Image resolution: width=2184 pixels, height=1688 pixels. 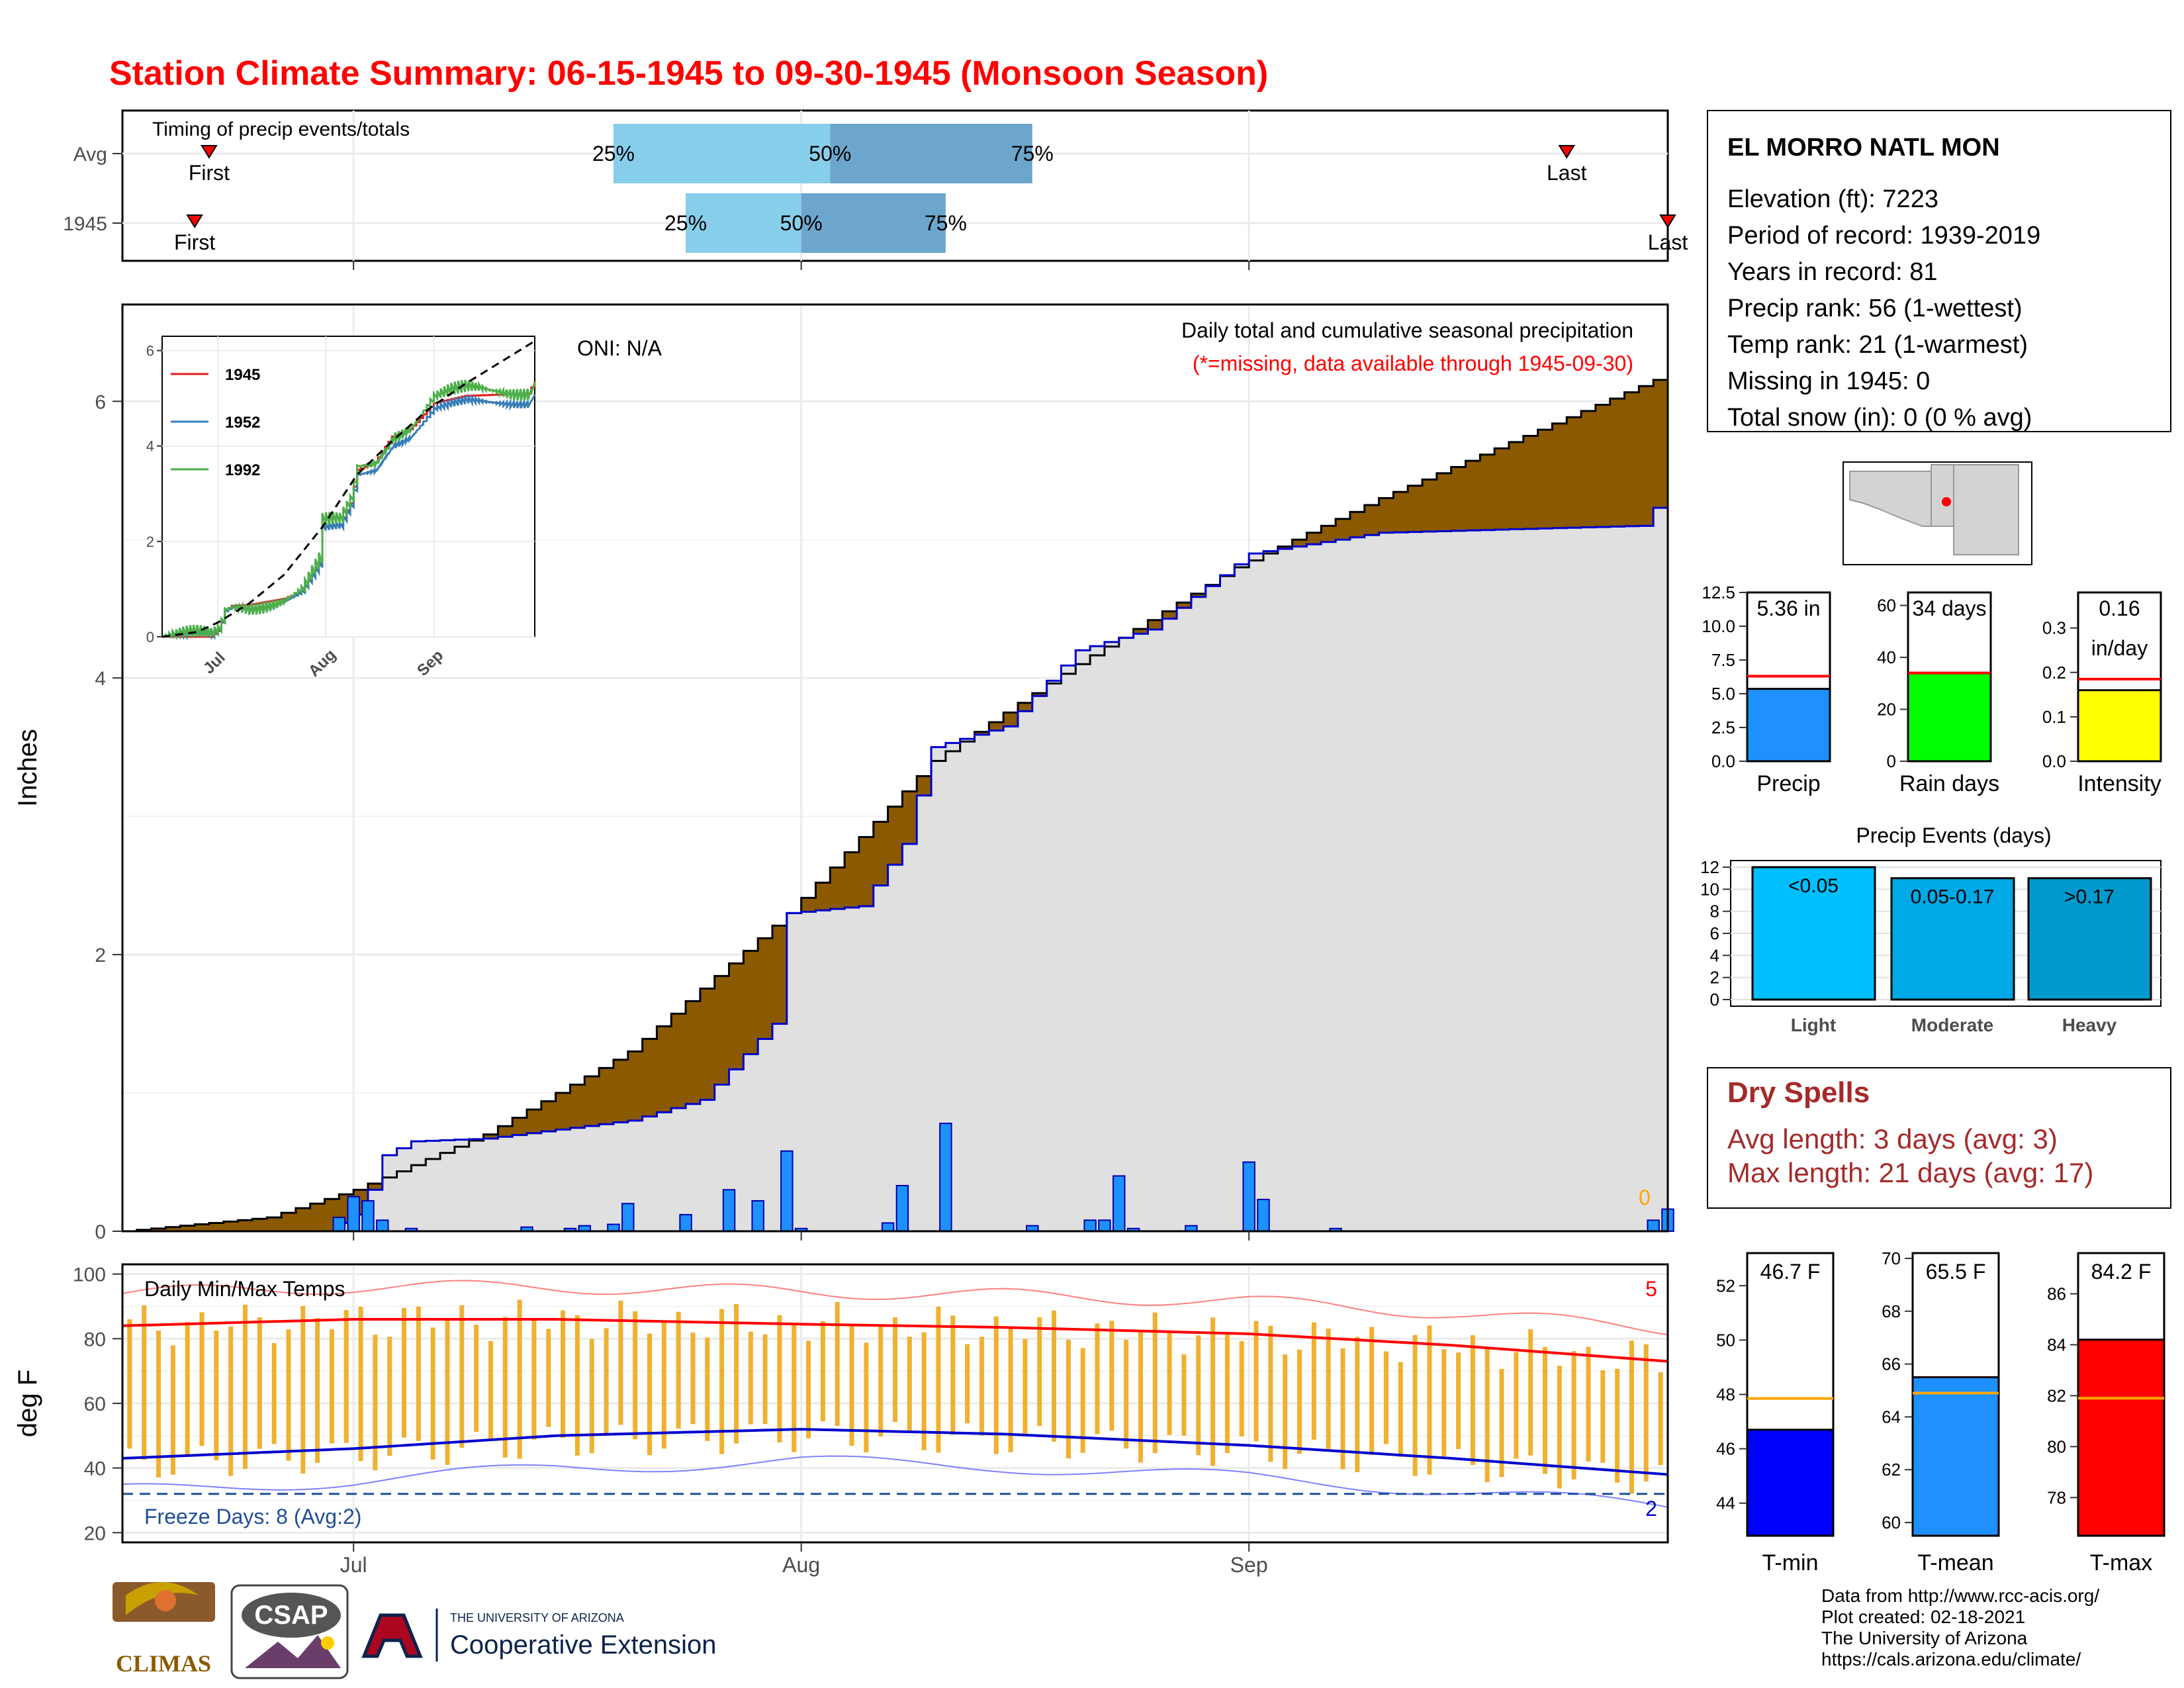 I want to click on temp-y-tick-label: 60, so click(x=95, y=1404).